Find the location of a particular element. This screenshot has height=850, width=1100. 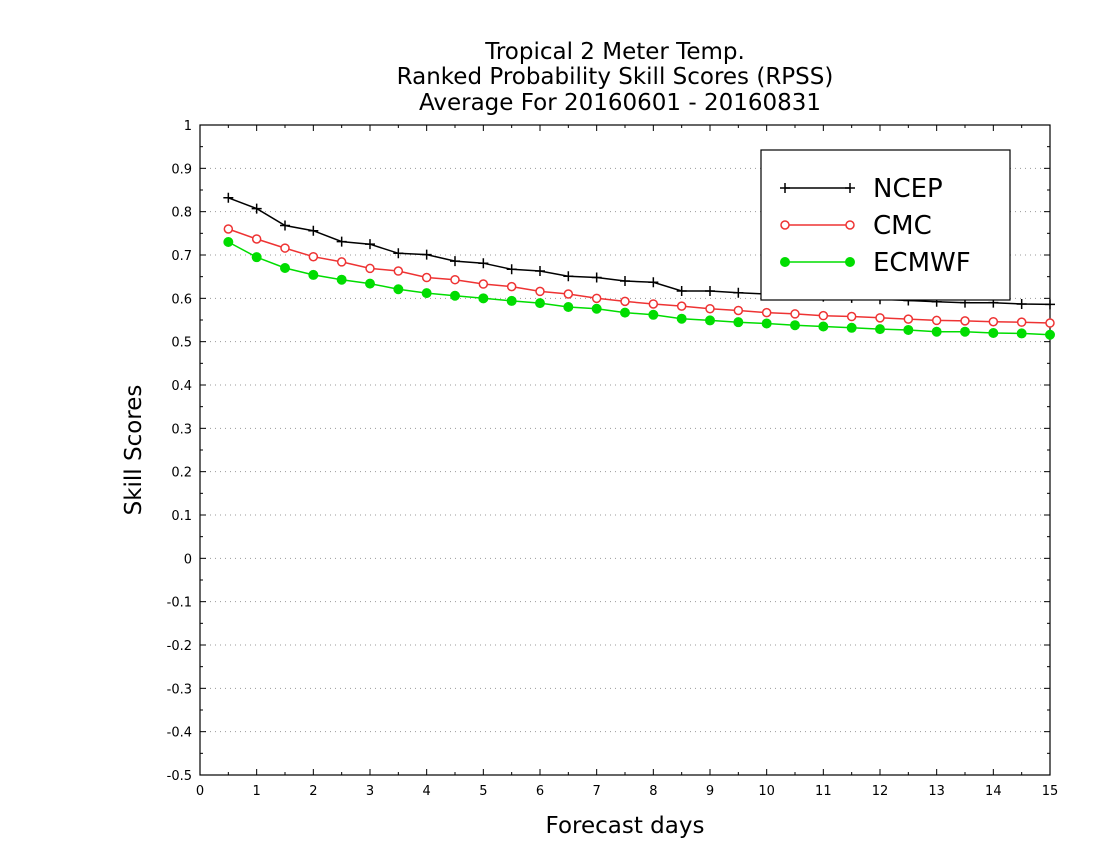

x-axis-label: Forecast days is located at coordinates (625, 826).